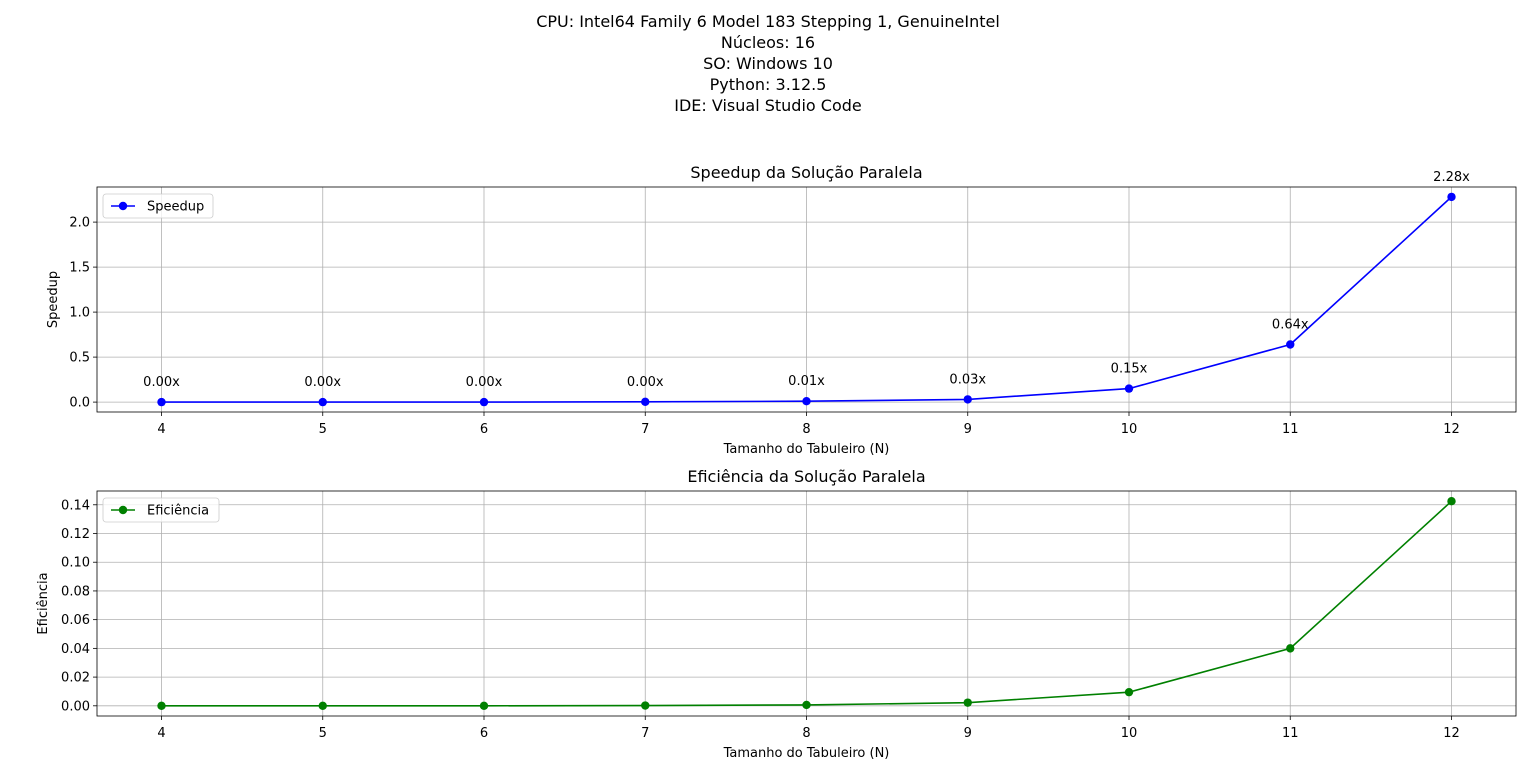 This screenshot has width=1536, height=772. What do you see at coordinates (75, 591) in the screenshot?
I see `chart2-y-tick-label: 0.08` at bounding box center [75, 591].